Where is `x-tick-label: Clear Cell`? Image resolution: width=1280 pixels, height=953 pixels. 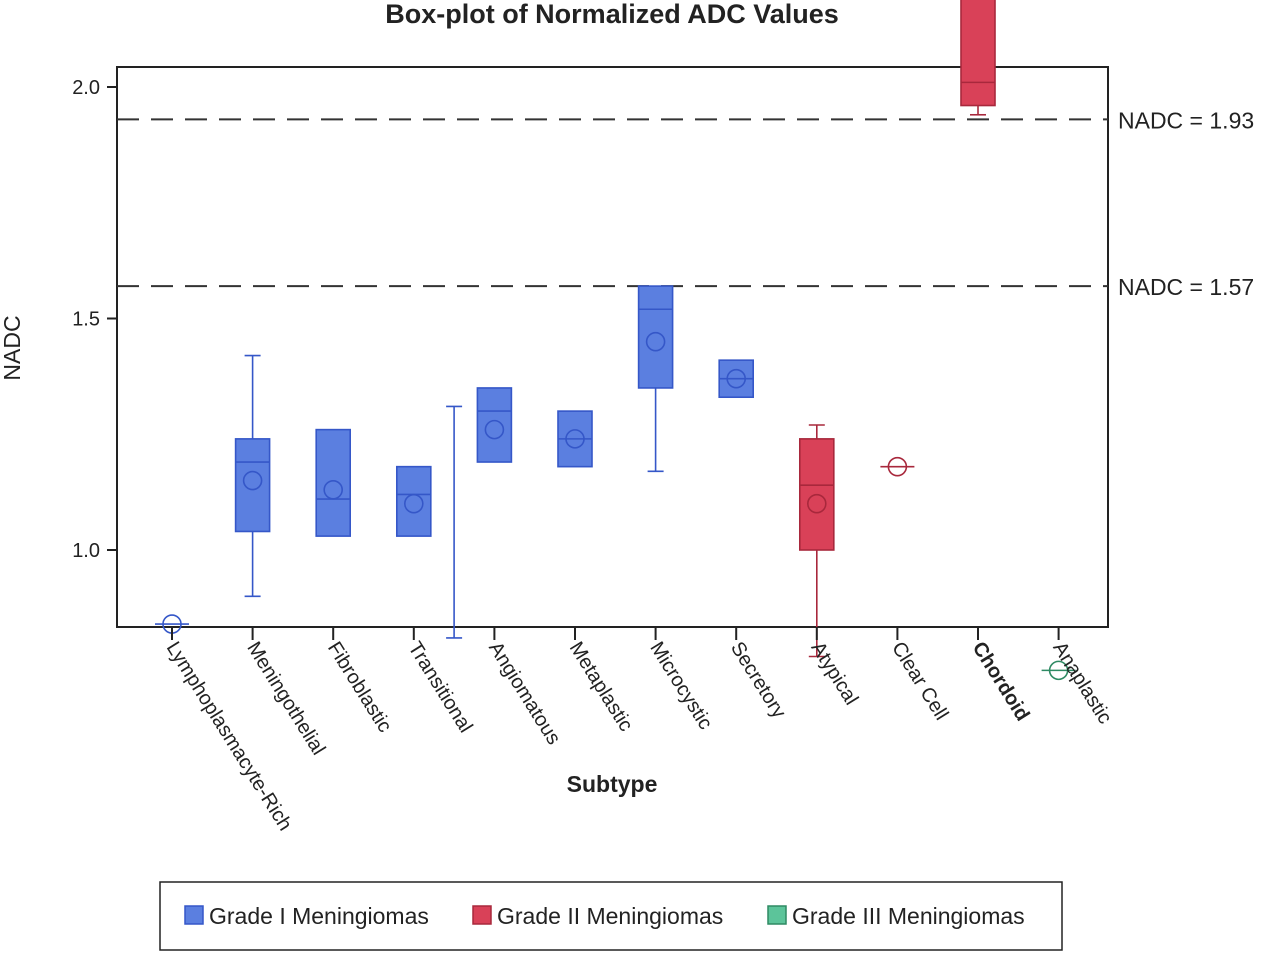 x-tick-label: Clear Cell is located at coordinates (919, 681).